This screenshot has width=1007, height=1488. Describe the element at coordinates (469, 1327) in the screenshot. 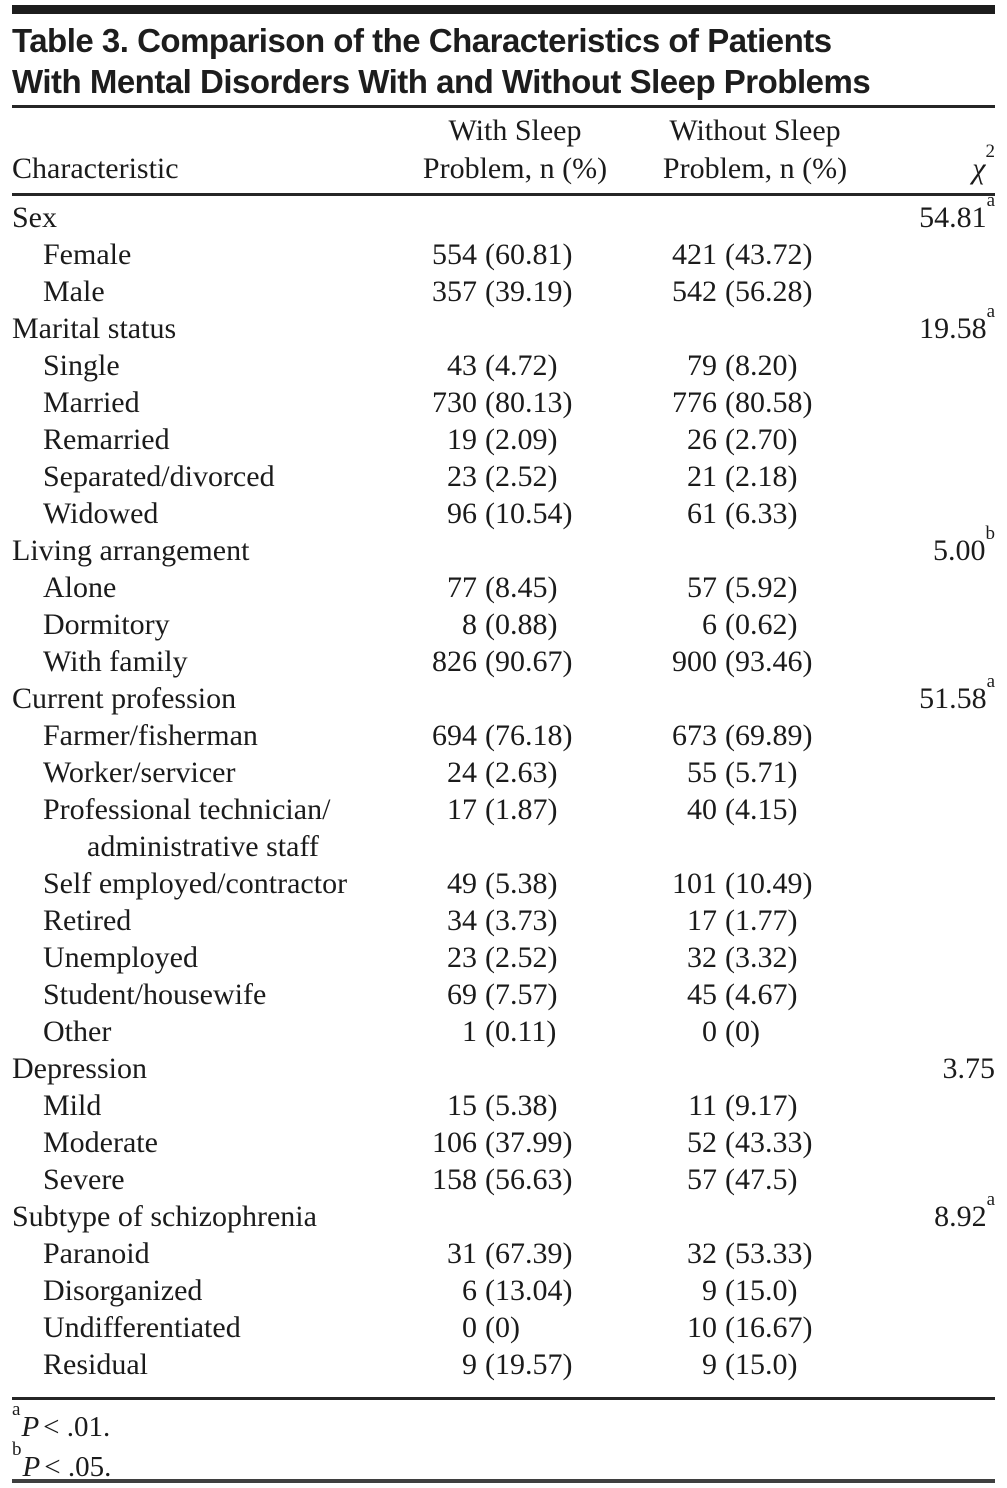

I see `with-sleep-count: 0` at that location.